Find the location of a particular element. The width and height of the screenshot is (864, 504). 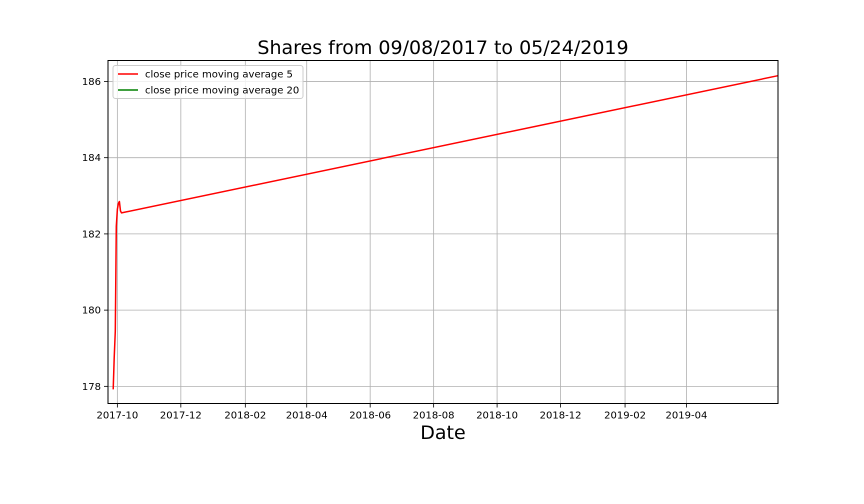

legend-box is located at coordinates (208, 82).